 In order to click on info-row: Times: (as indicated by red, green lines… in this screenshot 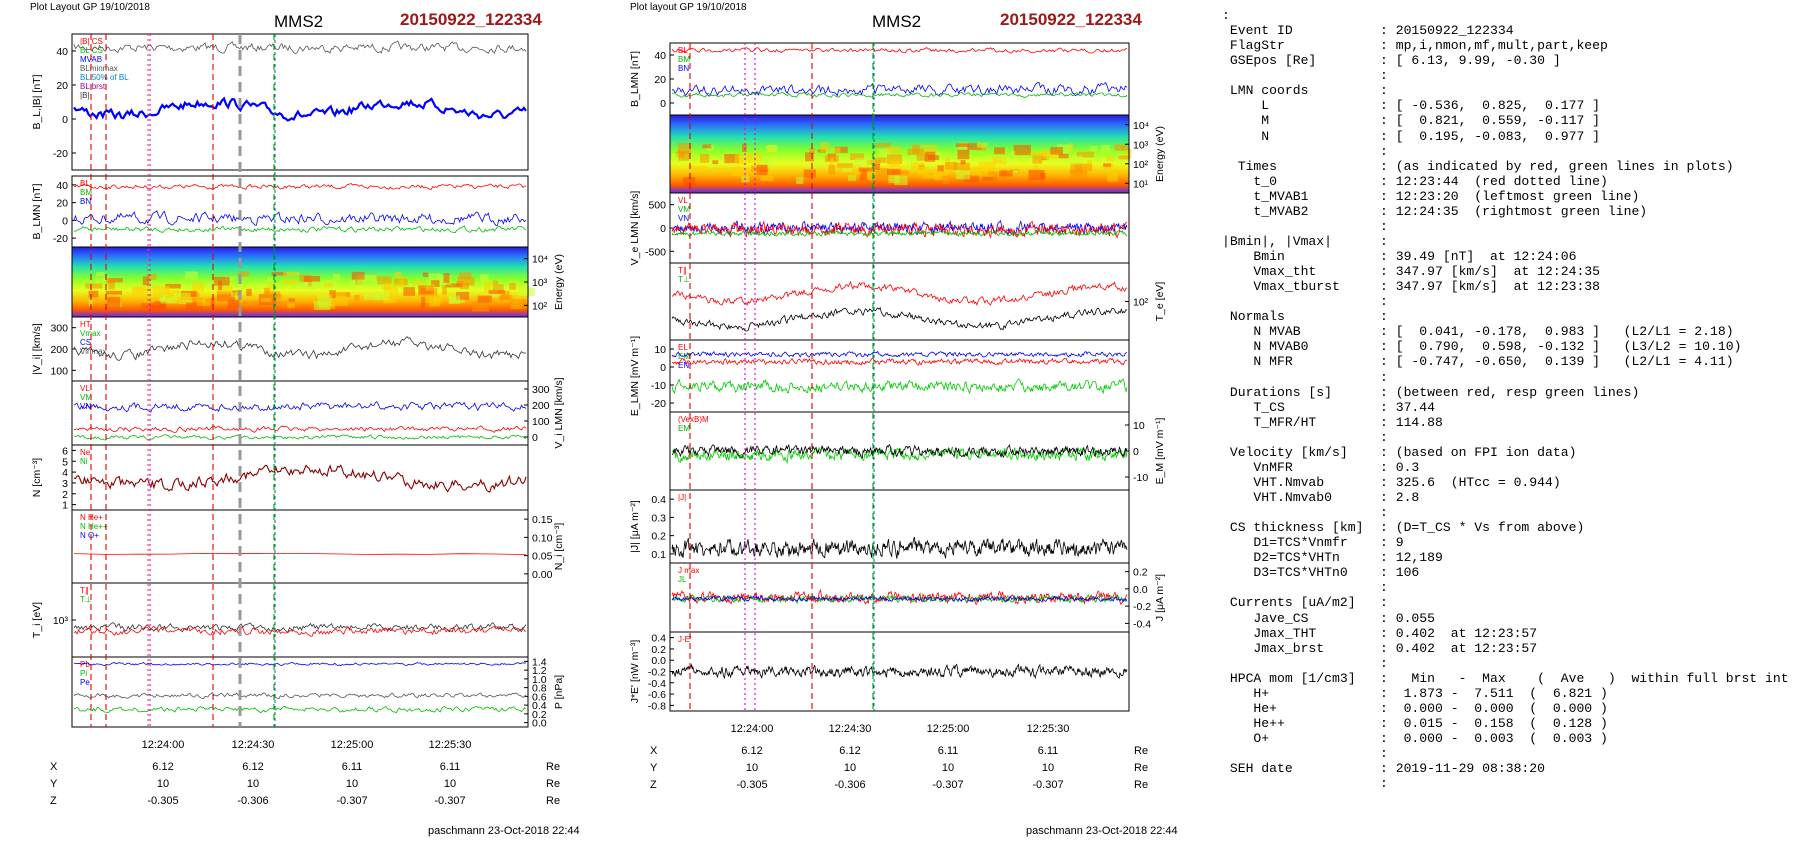, I will do `click(1512, 166)`.